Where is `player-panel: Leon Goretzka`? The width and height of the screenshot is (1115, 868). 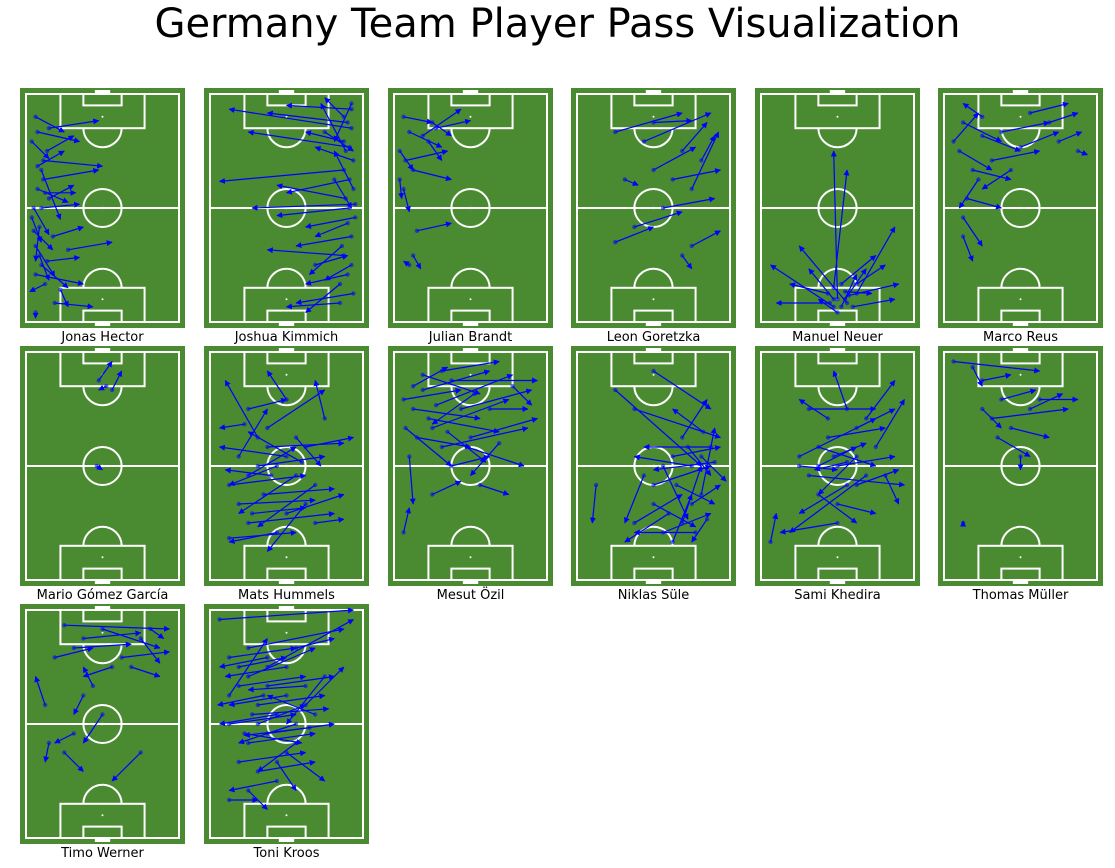 player-panel: Leon Goretzka is located at coordinates (653, 217).